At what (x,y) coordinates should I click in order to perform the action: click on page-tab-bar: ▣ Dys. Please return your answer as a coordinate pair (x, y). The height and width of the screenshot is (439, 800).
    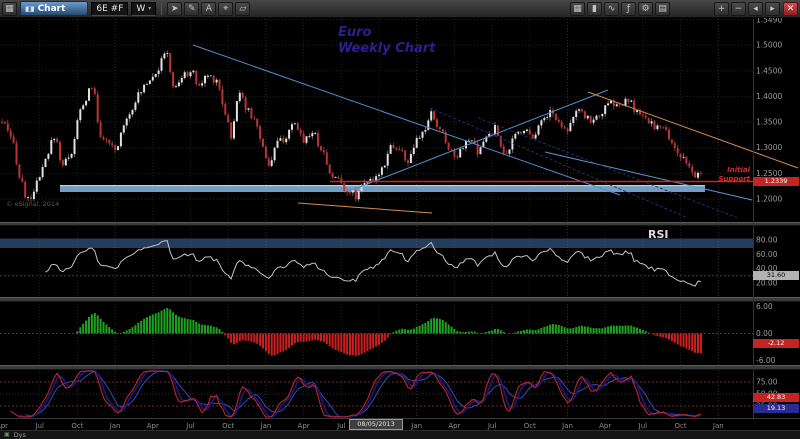
    Looking at the image, I should click on (400, 434).